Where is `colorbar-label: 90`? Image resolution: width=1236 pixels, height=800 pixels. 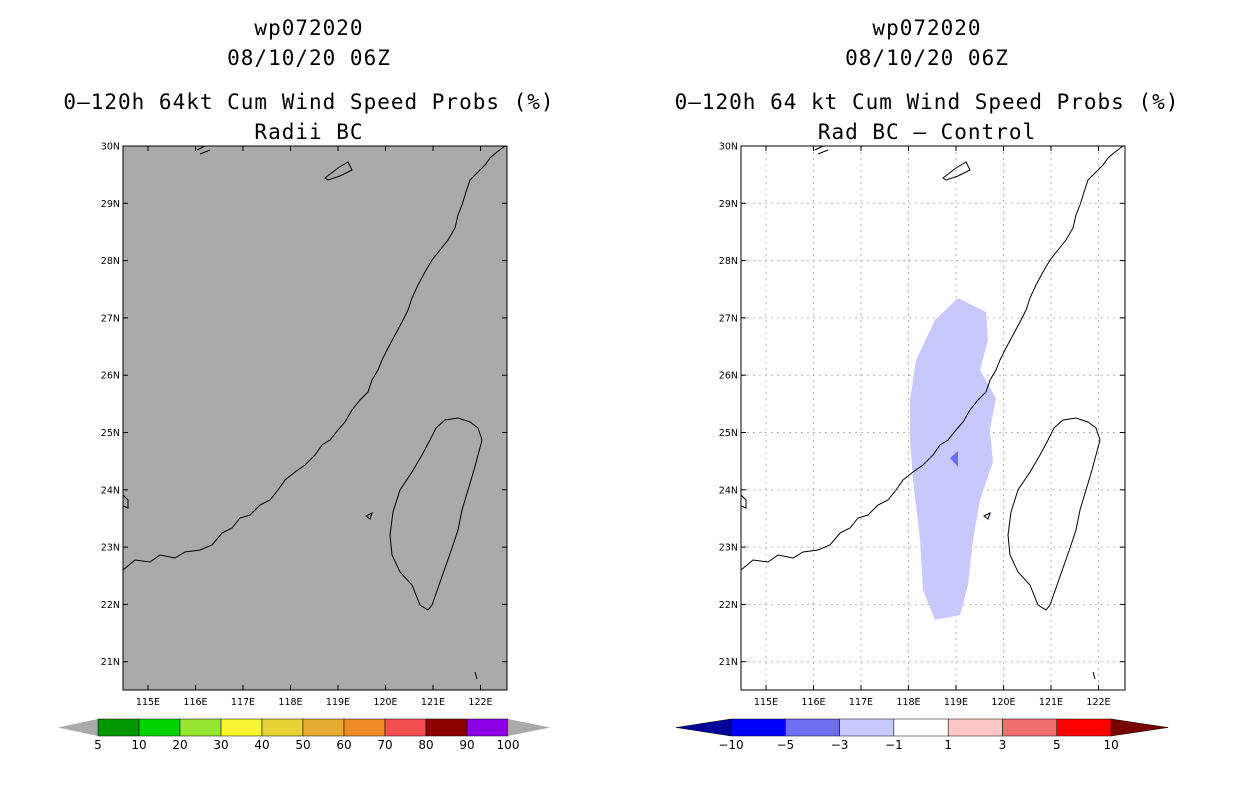
colorbar-label: 90 is located at coordinates (466, 745).